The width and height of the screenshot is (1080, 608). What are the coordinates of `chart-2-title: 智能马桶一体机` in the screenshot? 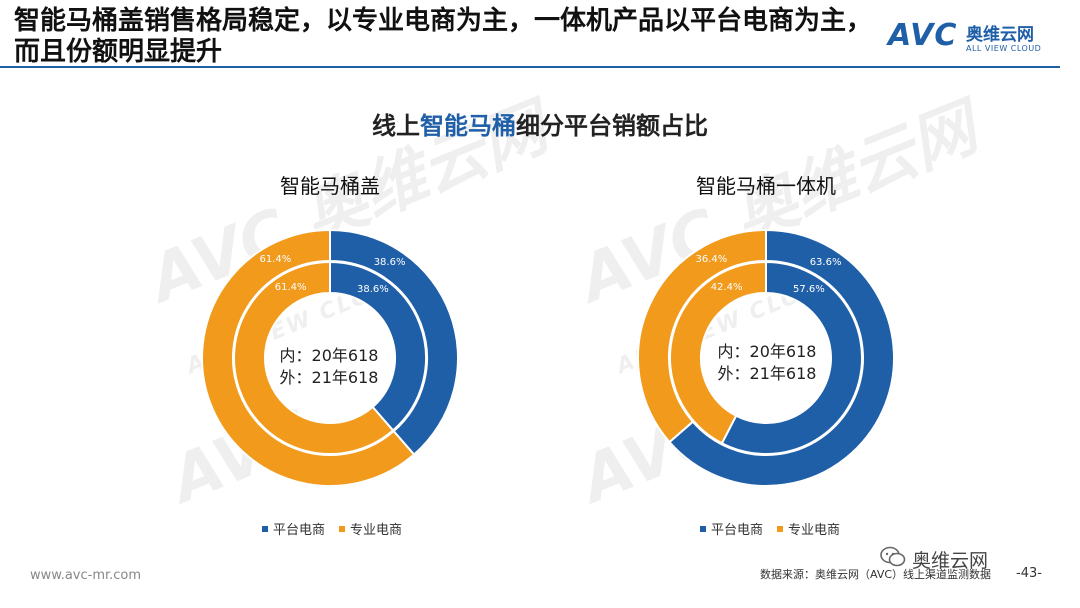 It's located at (766, 186).